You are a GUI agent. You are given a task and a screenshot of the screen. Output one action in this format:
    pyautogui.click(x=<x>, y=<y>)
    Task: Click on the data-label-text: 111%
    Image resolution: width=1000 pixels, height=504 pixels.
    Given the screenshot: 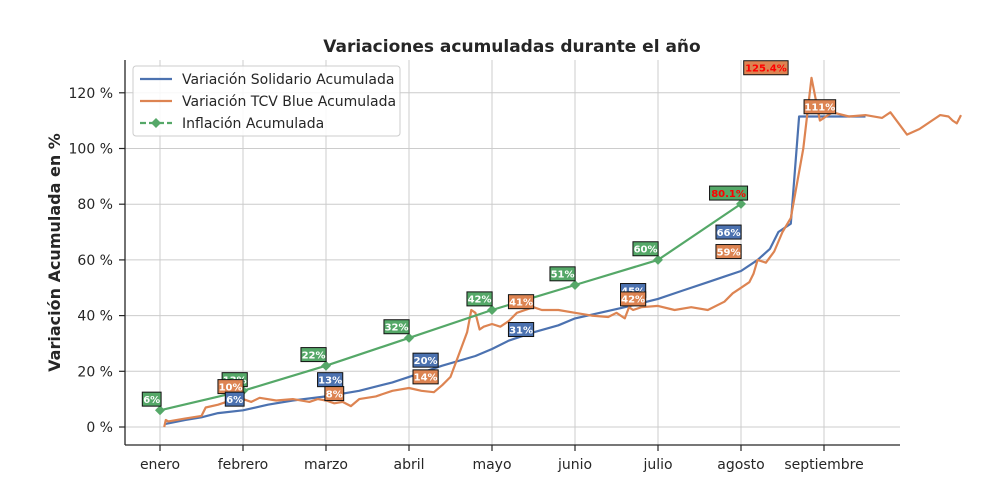 What is the action you would take?
    pyautogui.click(x=819, y=108)
    